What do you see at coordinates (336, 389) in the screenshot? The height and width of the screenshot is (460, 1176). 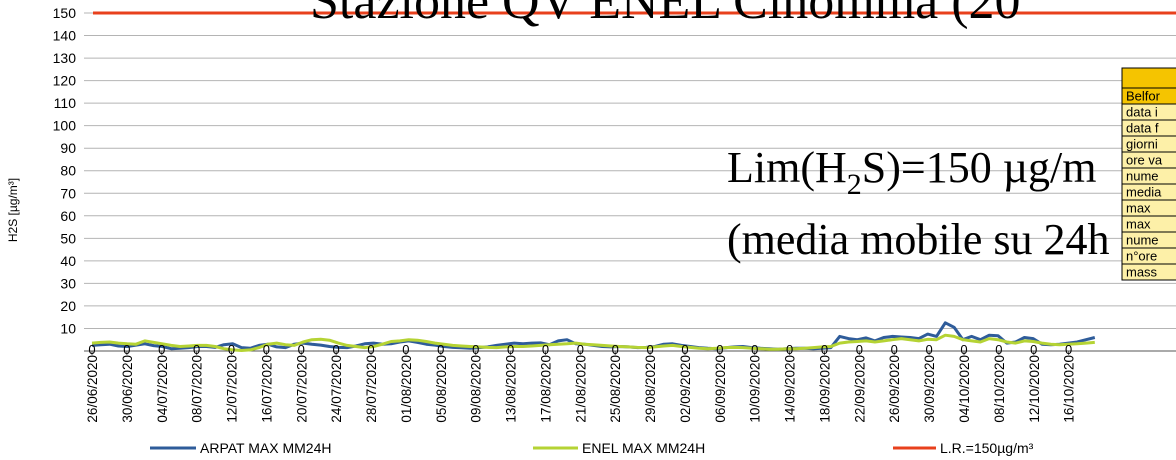 I see `x-tick-label: 24/07/2020` at bounding box center [336, 389].